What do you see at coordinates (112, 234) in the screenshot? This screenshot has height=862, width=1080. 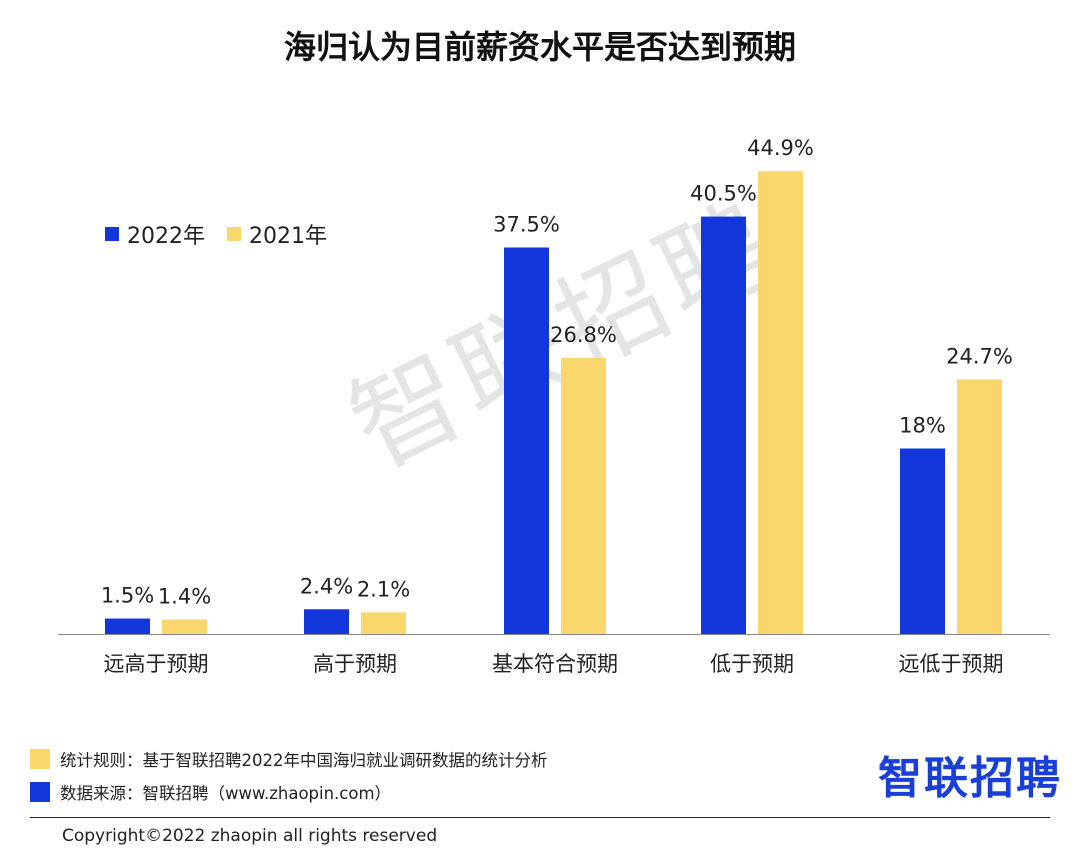 I see `legend-swatch-2022` at bounding box center [112, 234].